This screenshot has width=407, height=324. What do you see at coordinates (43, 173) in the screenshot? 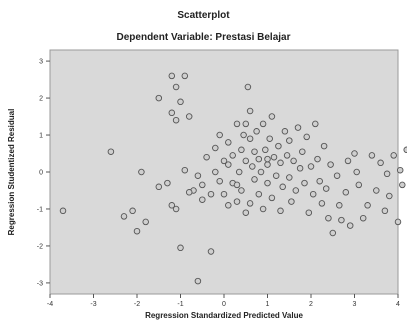
I see `y-axis: 3 2 1 0 -1 -2 -3` at bounding box center [43, 173].